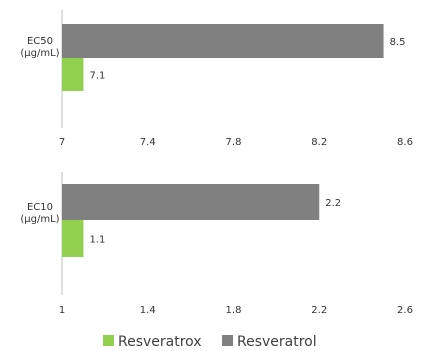 Image resolution: width=424 pixels, height=351 pixels. What do you see at coordinates (405, 142) in the screenshot?
I see `x-tick-label: 8.6` at bounding box center [405, 142].